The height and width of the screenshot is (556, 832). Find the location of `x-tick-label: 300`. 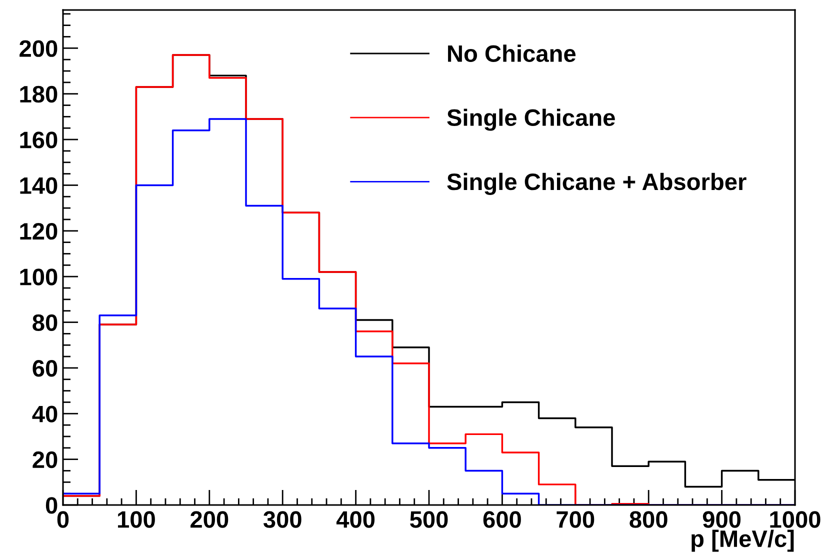

x-tick-label: 300 is located at coordinates (282, 519).